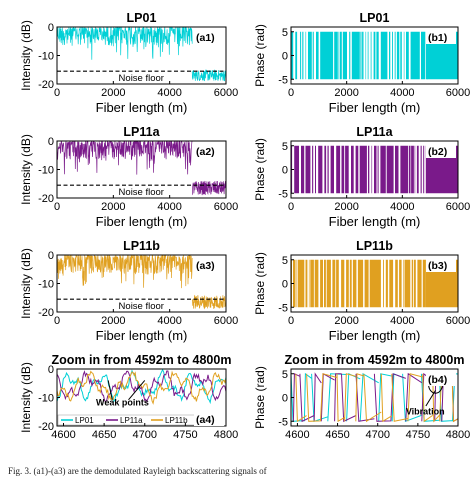 The height and width of the screenshot is (479, 474). What do you see at coordinates (437, 152) in the screenshot?
I see `panel-tag: (b2)` at bounding box center [437, 152].